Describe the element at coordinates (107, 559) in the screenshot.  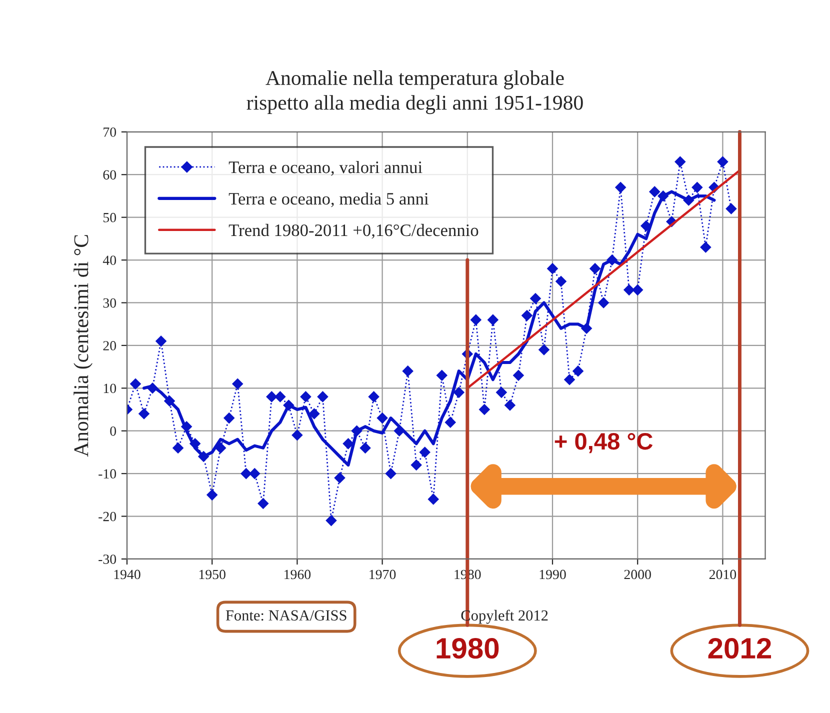
I see `y-tick-label: -30` at that location.